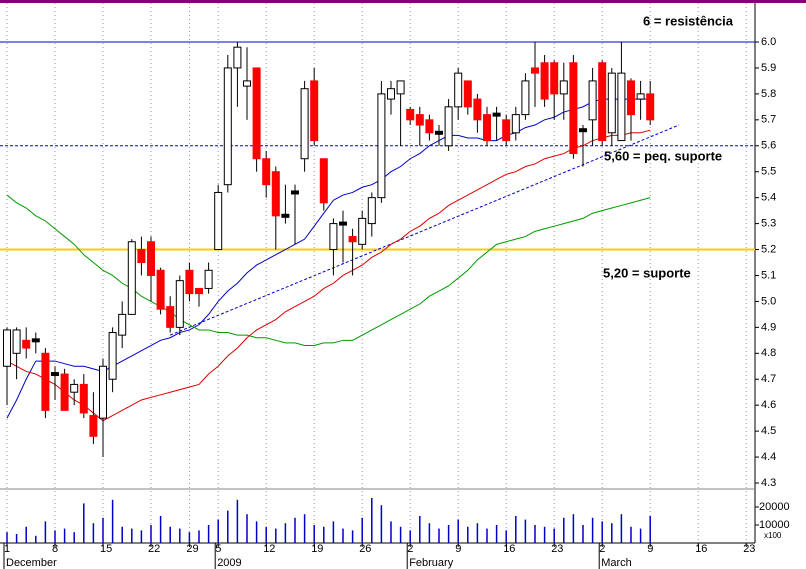  What do you see at coordinates (768, 353) in the screenshot?
I see `y-tick-label: 4.8` at bounding box center [768, 353].